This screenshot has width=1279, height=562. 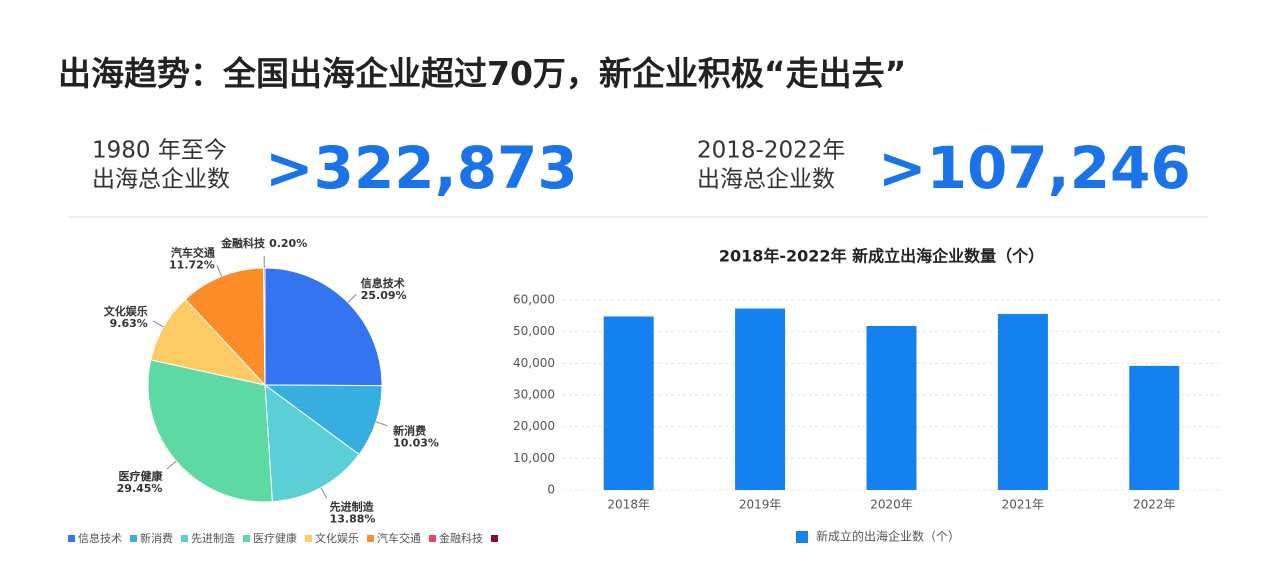 I want to click on pie-label-name: 信息技术, so click(x=383, y=283).